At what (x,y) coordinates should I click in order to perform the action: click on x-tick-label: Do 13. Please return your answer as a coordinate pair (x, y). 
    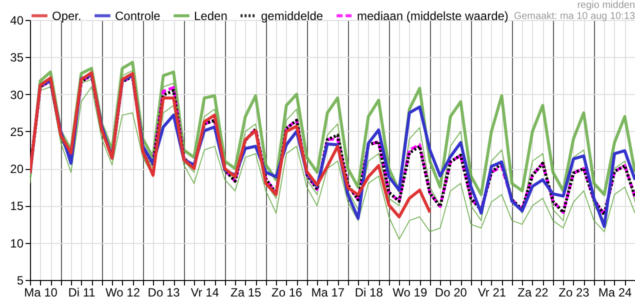
    Looking at the image, I should click on (164, 293).